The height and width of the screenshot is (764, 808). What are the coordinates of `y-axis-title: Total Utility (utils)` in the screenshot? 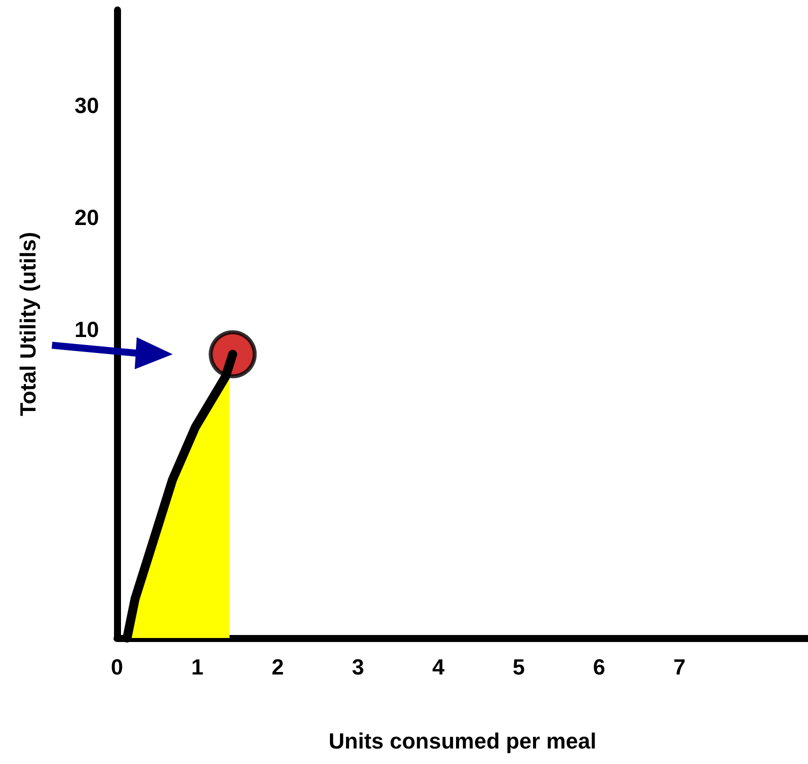 It's located at (28, 324).